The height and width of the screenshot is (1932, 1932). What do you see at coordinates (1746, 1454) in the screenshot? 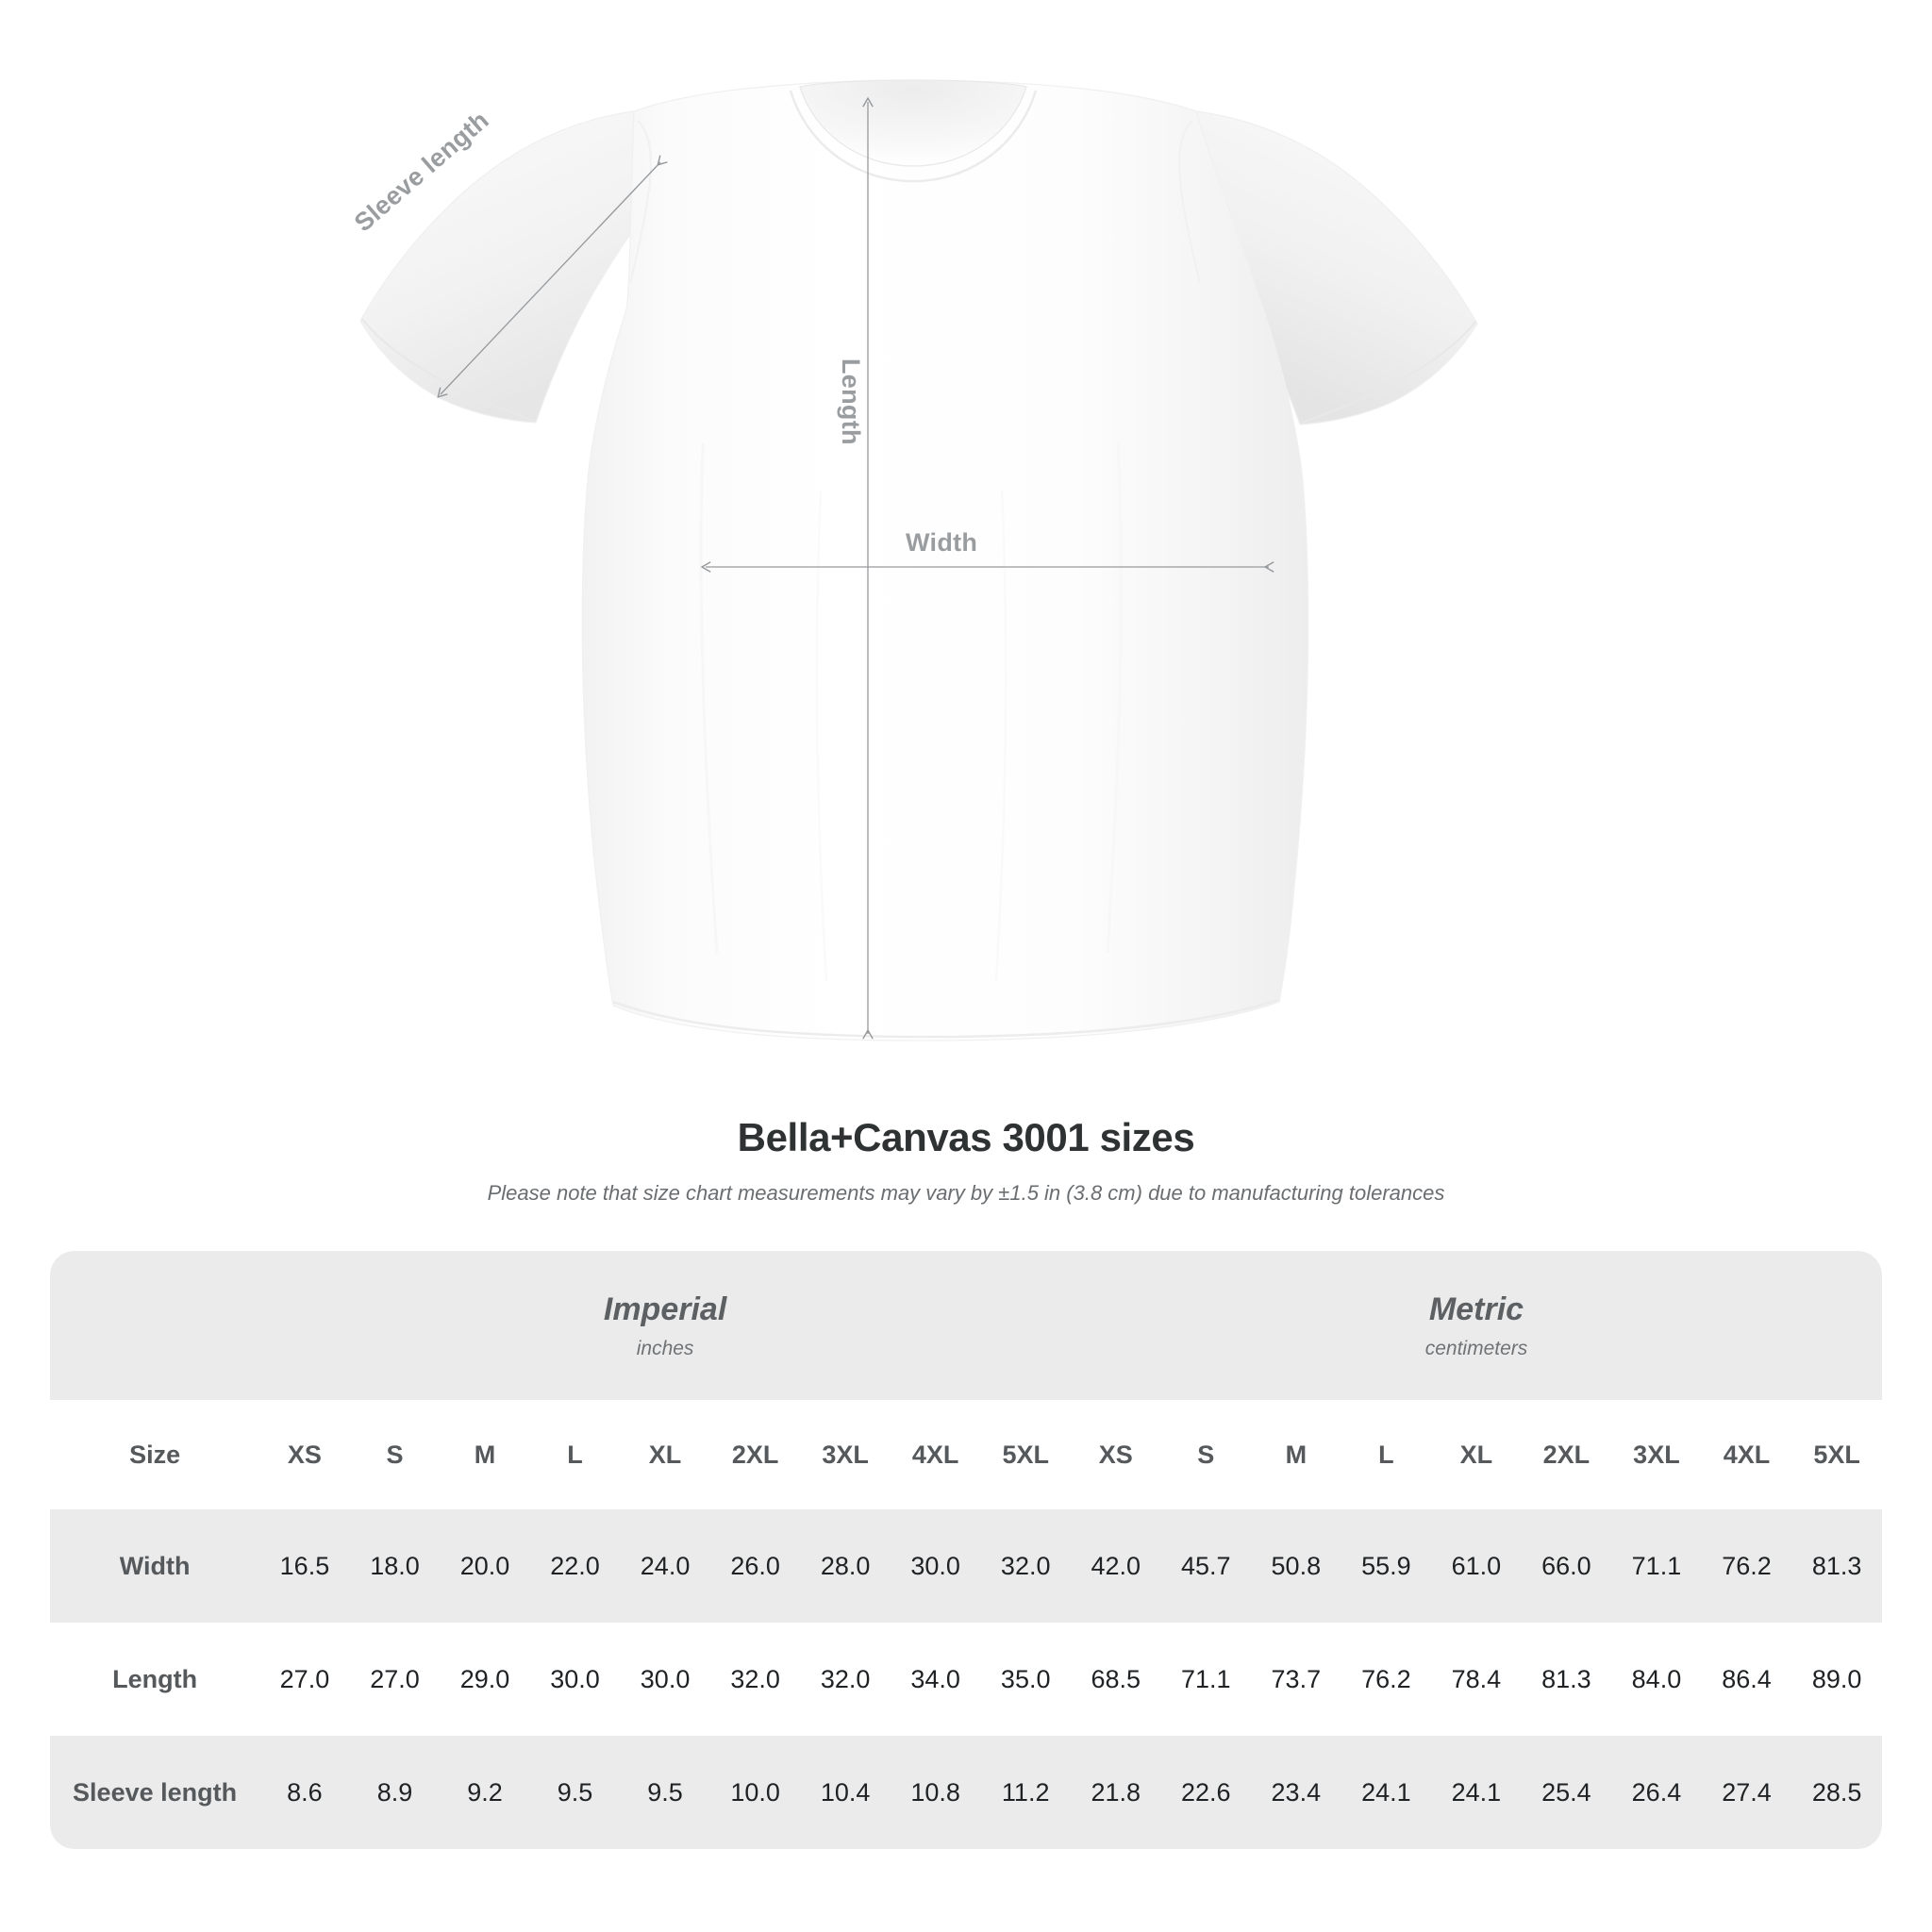
I see `column-header-metric-4xl: 4XL` at bounding box center [1746, 1454].